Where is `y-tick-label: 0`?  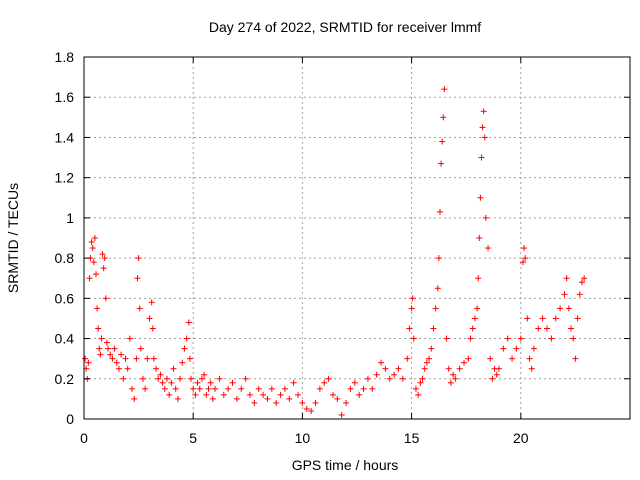
y-tick-label: 0 is located at coordinates (70, 419).